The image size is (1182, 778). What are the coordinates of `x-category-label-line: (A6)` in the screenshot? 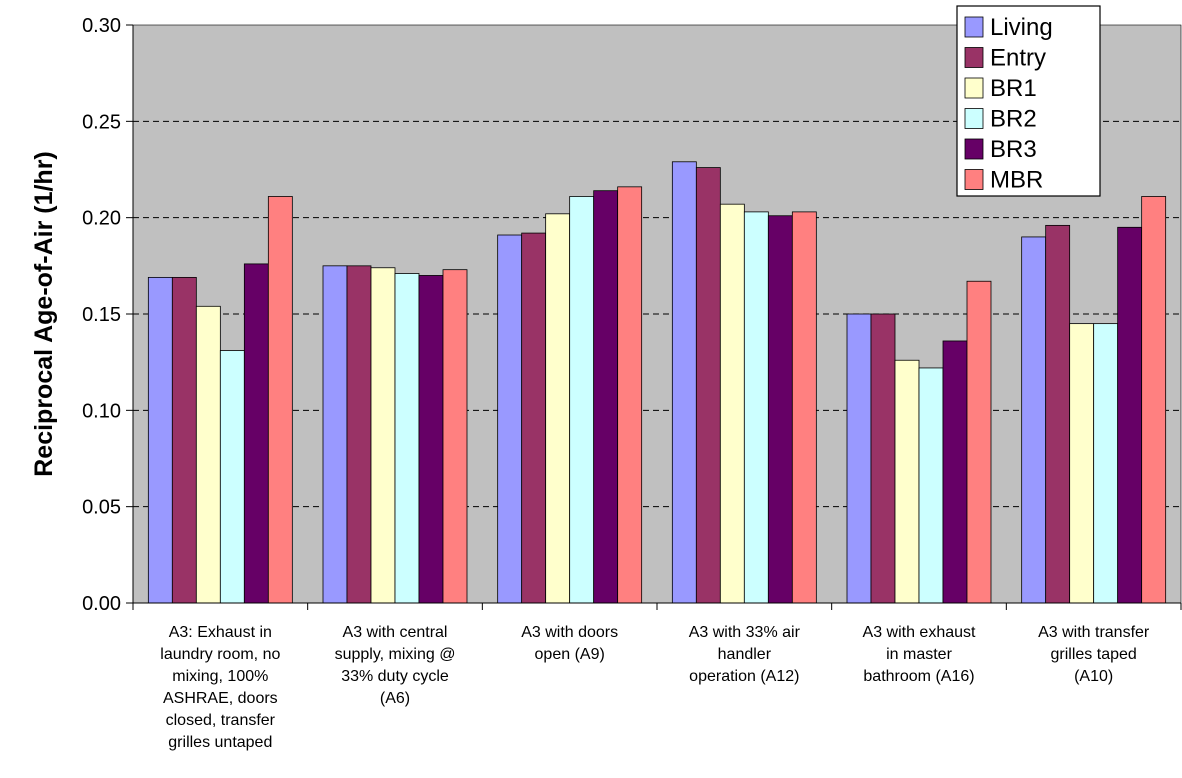 It's located at (395, 698).